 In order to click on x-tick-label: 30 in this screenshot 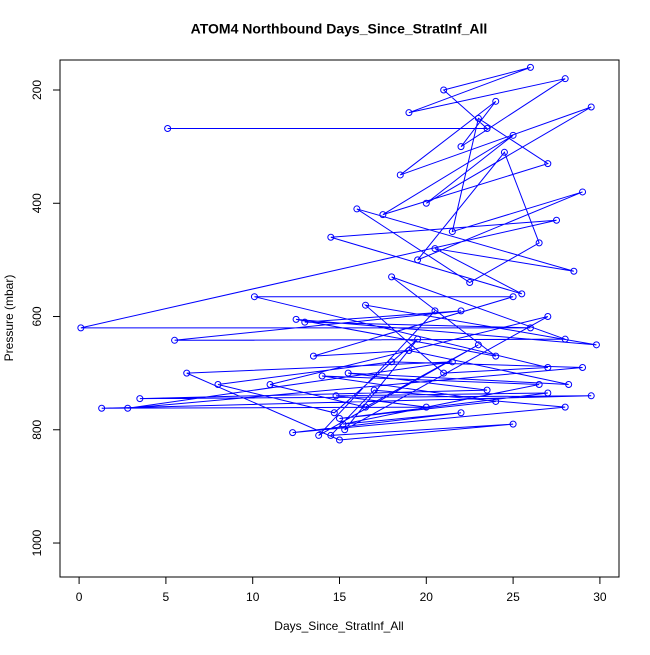, I will do `click(600, 597)`.